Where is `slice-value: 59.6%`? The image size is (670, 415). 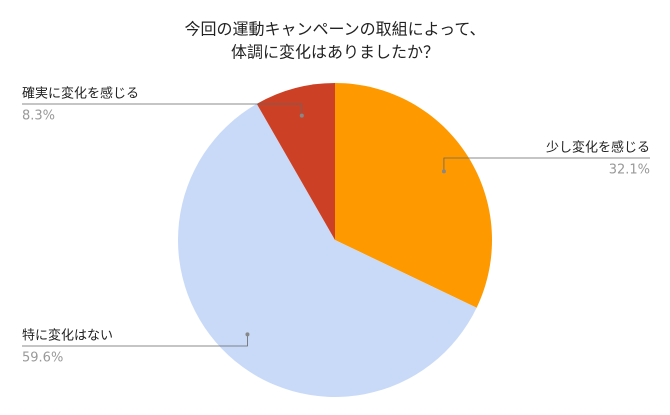 slice-value: 59.6% is located at coordinates (42, 358).